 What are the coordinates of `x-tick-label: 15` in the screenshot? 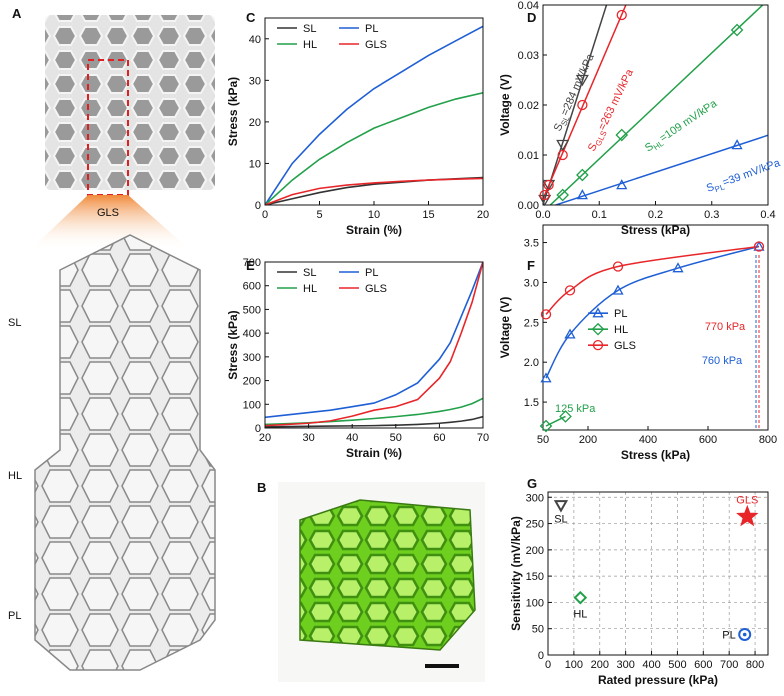 It's located at (428, 215).